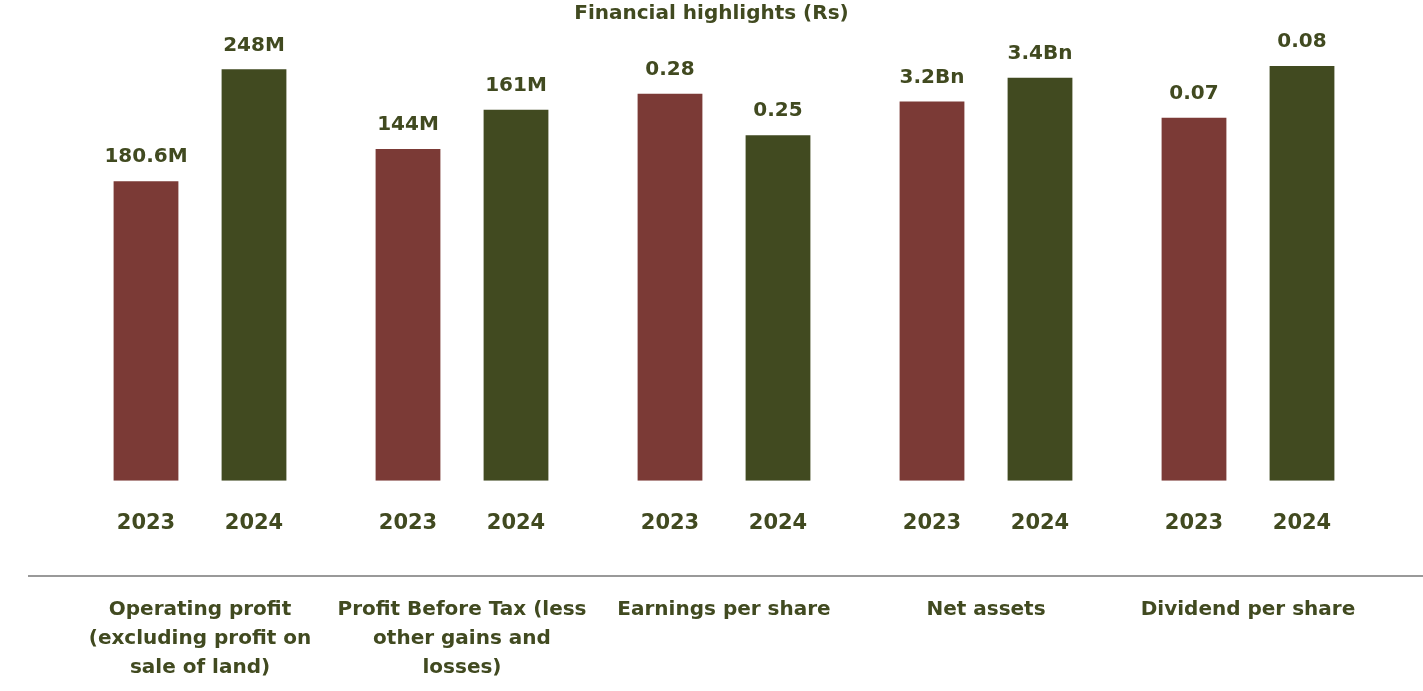 This screenshot has height=691, width=1423. Describe the element at coordinates (462, 637) in the screenshot. I see `x-axis-title: Profit Before Tax (less other gains and losses)` at that location.